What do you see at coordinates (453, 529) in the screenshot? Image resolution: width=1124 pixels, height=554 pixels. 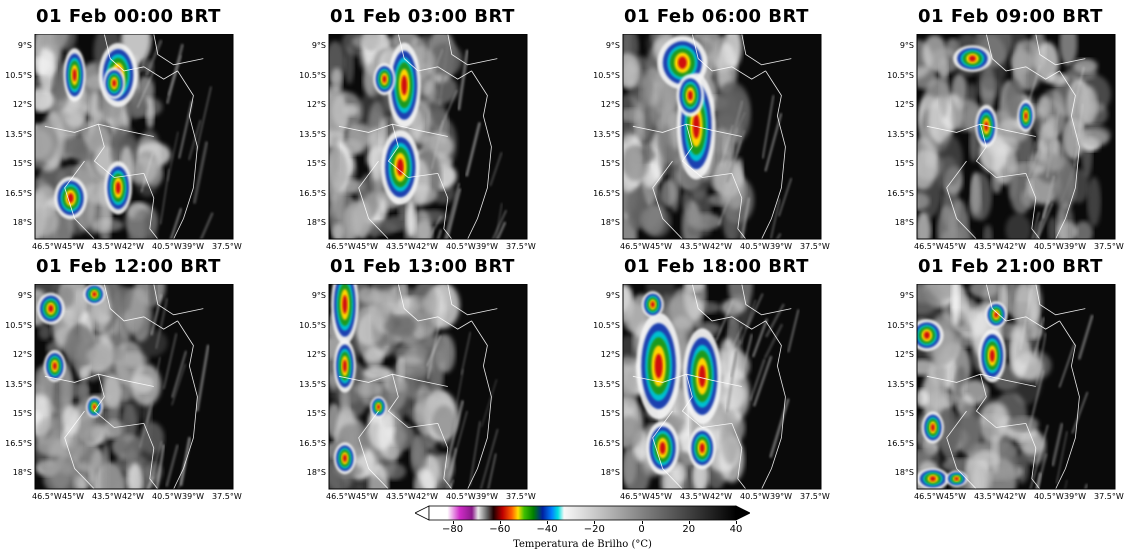 I see `colorbar-tick-label: −80` at bounding box center [453, 529].